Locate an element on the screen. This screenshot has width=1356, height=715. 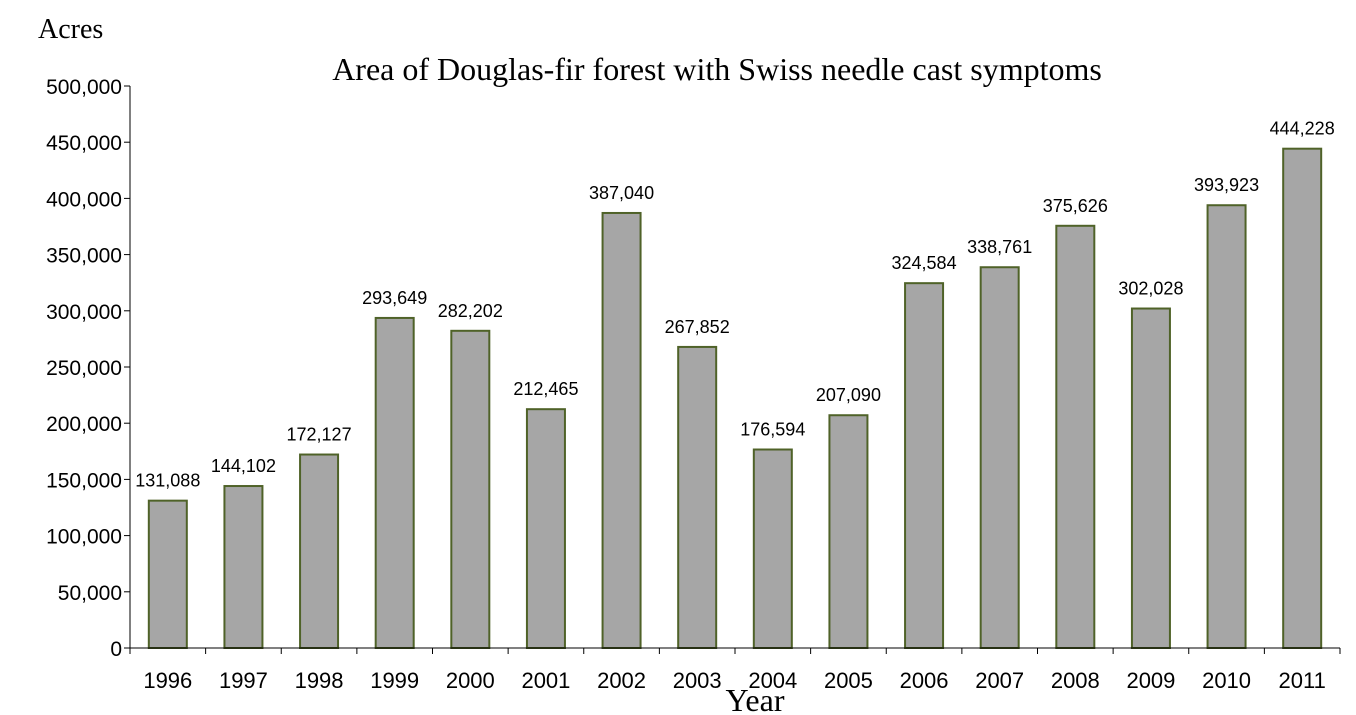
data-label-2005: 207,090 is located at coordinates (848, 395).